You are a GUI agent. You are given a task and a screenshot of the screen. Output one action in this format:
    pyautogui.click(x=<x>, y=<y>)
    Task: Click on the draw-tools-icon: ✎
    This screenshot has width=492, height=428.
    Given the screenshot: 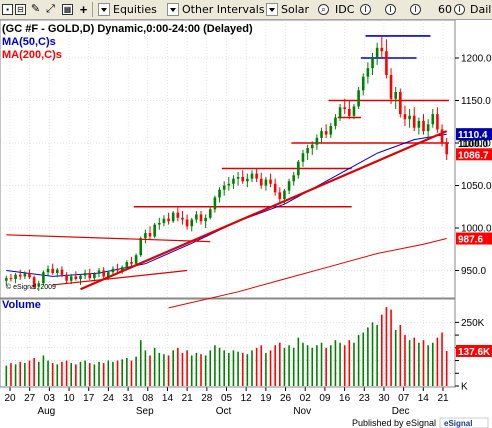 What is the action you would take?
    pyautogui.click(x=35, y=9)
    